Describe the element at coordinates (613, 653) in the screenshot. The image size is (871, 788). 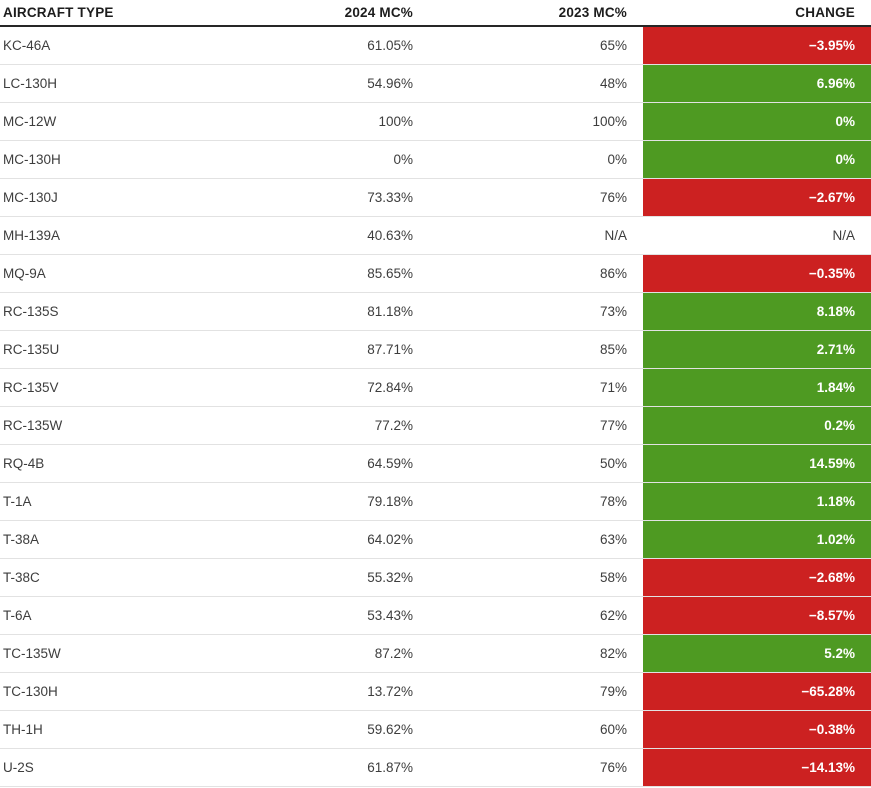
I see `mc-2023-cell: 82%` at that location.